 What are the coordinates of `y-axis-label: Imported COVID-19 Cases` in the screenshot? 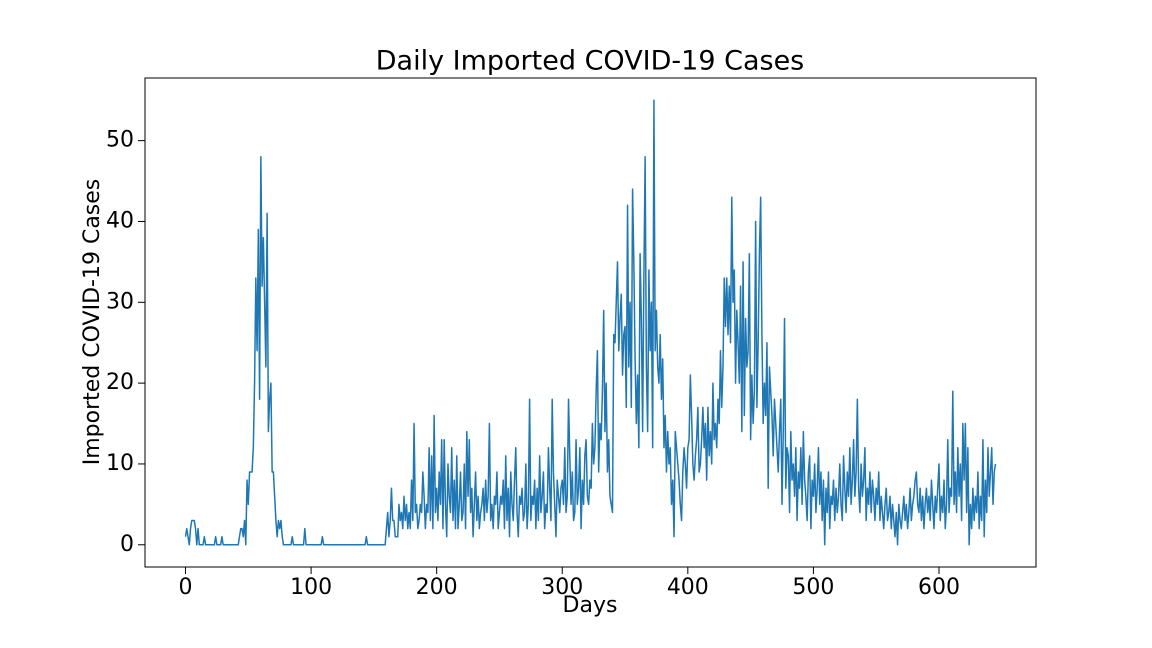 It's located at (92, 322).